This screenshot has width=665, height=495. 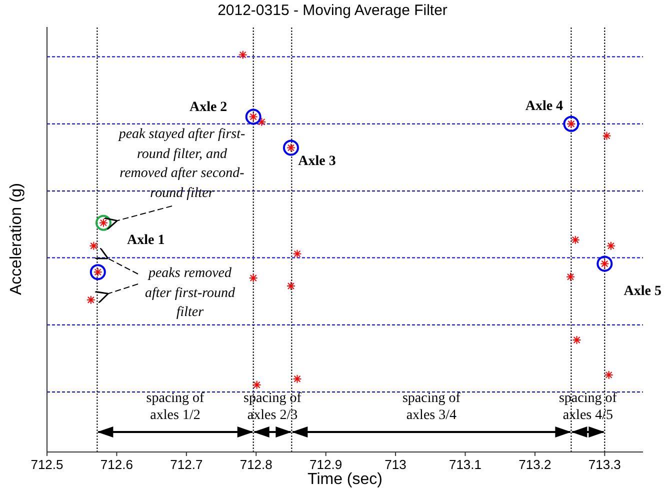 What do you see at coordinates (604, 464) in the screenshot?
I see `x-tick-label: 713.3` at bounding box center [604, 464].